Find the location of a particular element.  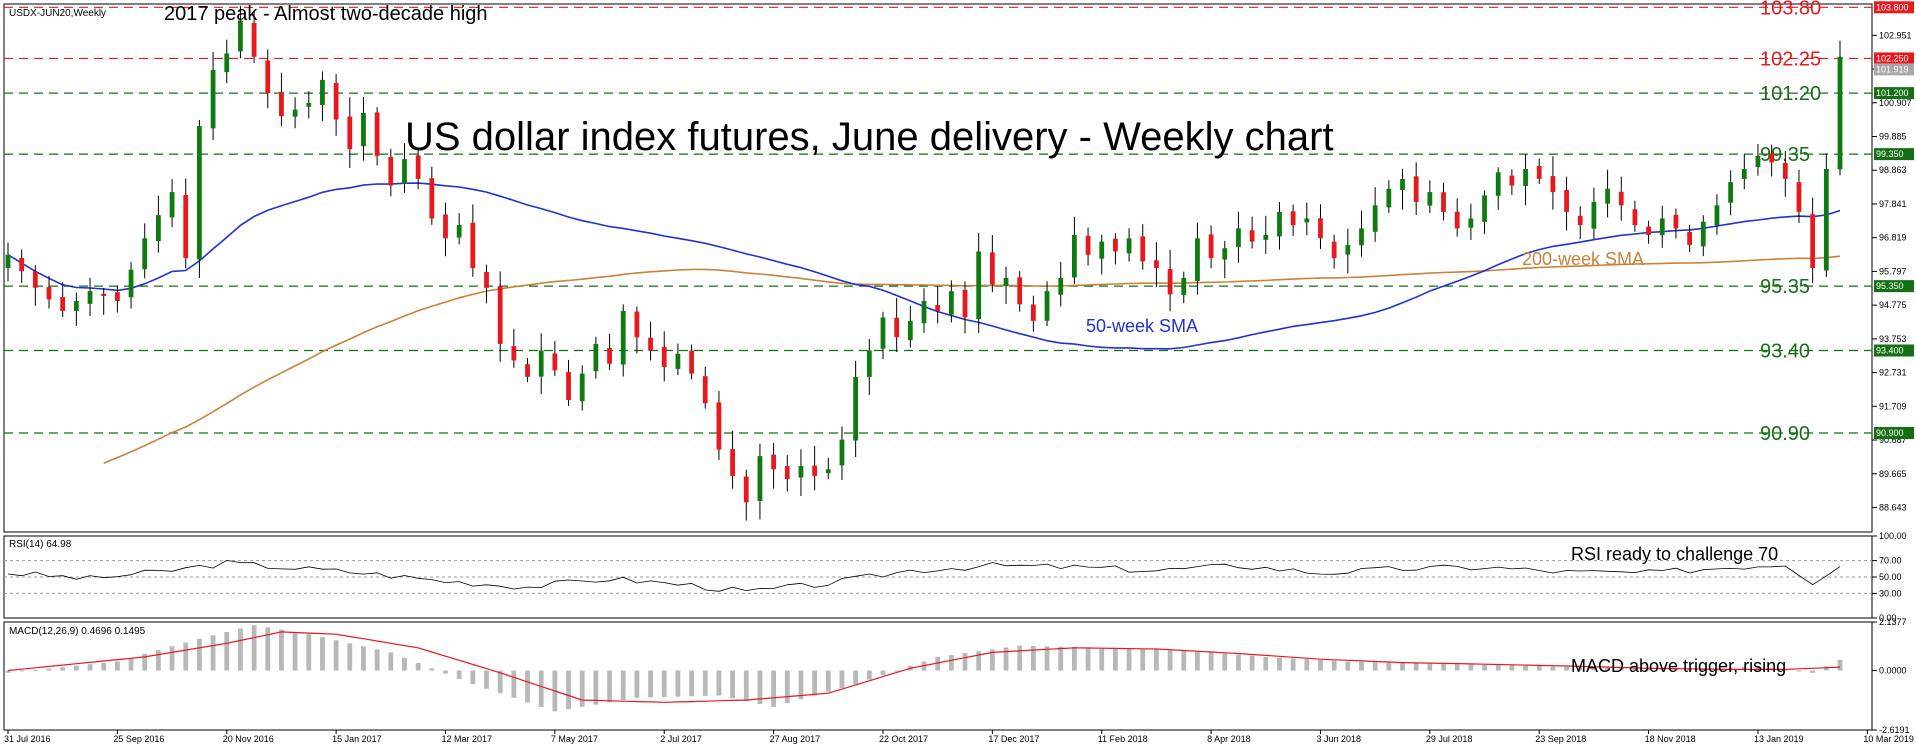

x-tick-label: 31 Jul 2016 is located at coordinates (27, 739).